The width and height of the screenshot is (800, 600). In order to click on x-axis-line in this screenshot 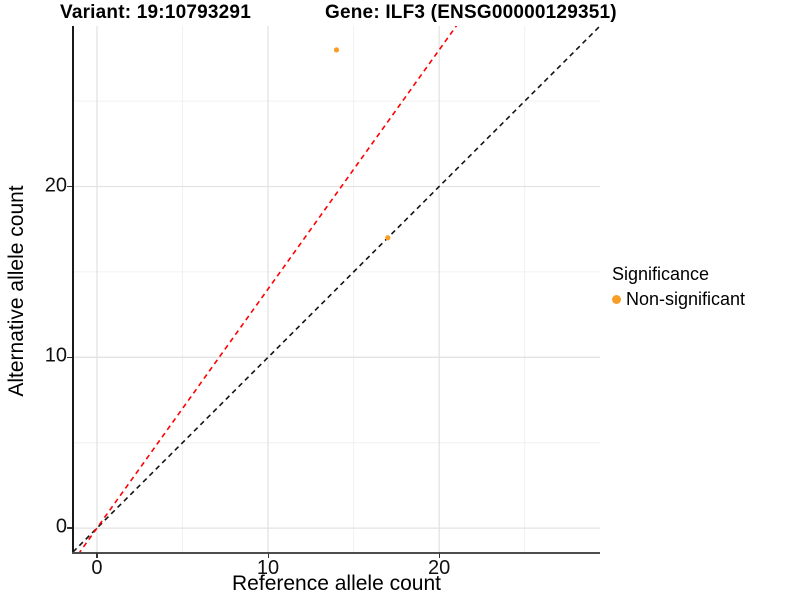, I will do `click(336, 553)`.